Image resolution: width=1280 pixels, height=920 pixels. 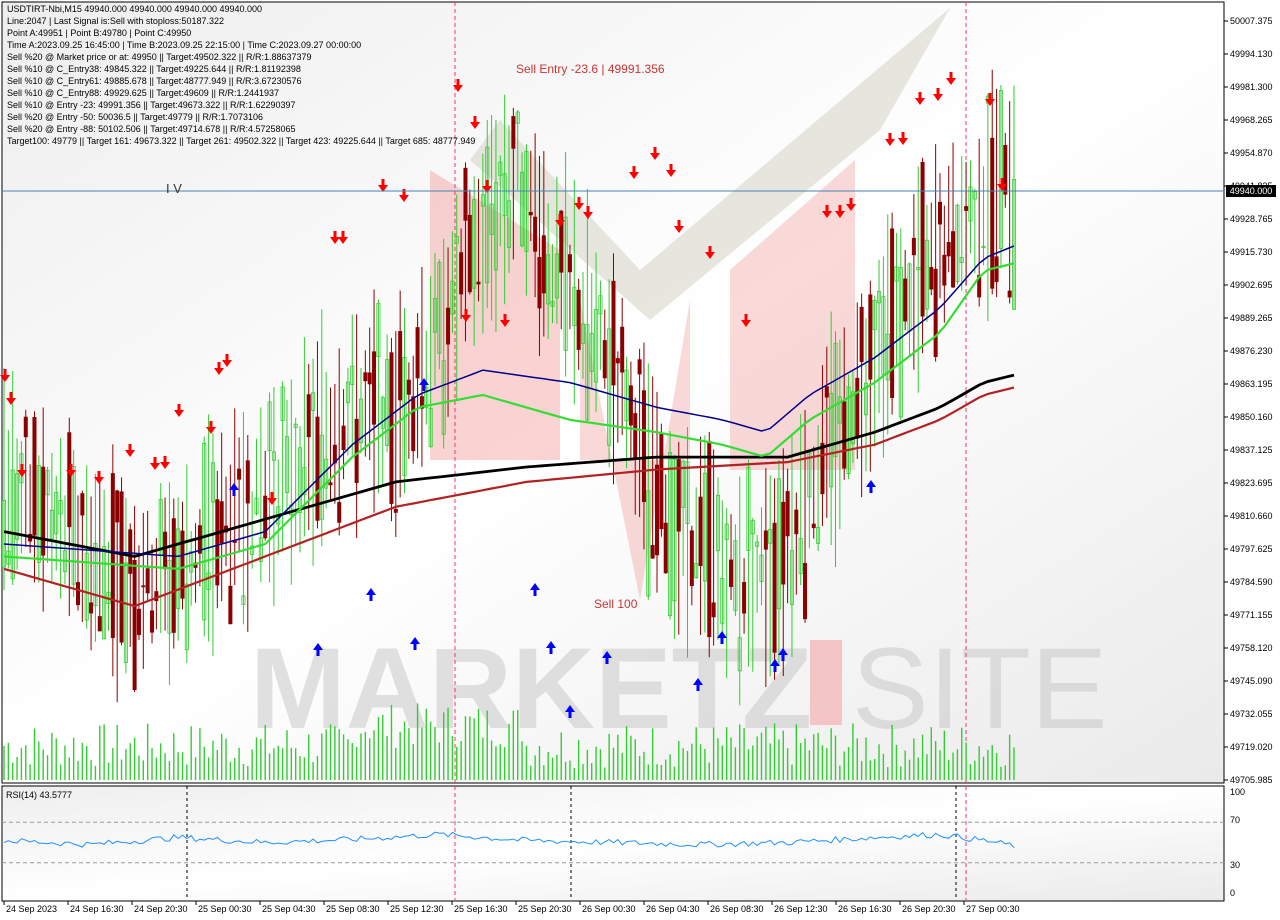 I want to click on y-tick-label: 49928.765, so click(x=1251, y=219).